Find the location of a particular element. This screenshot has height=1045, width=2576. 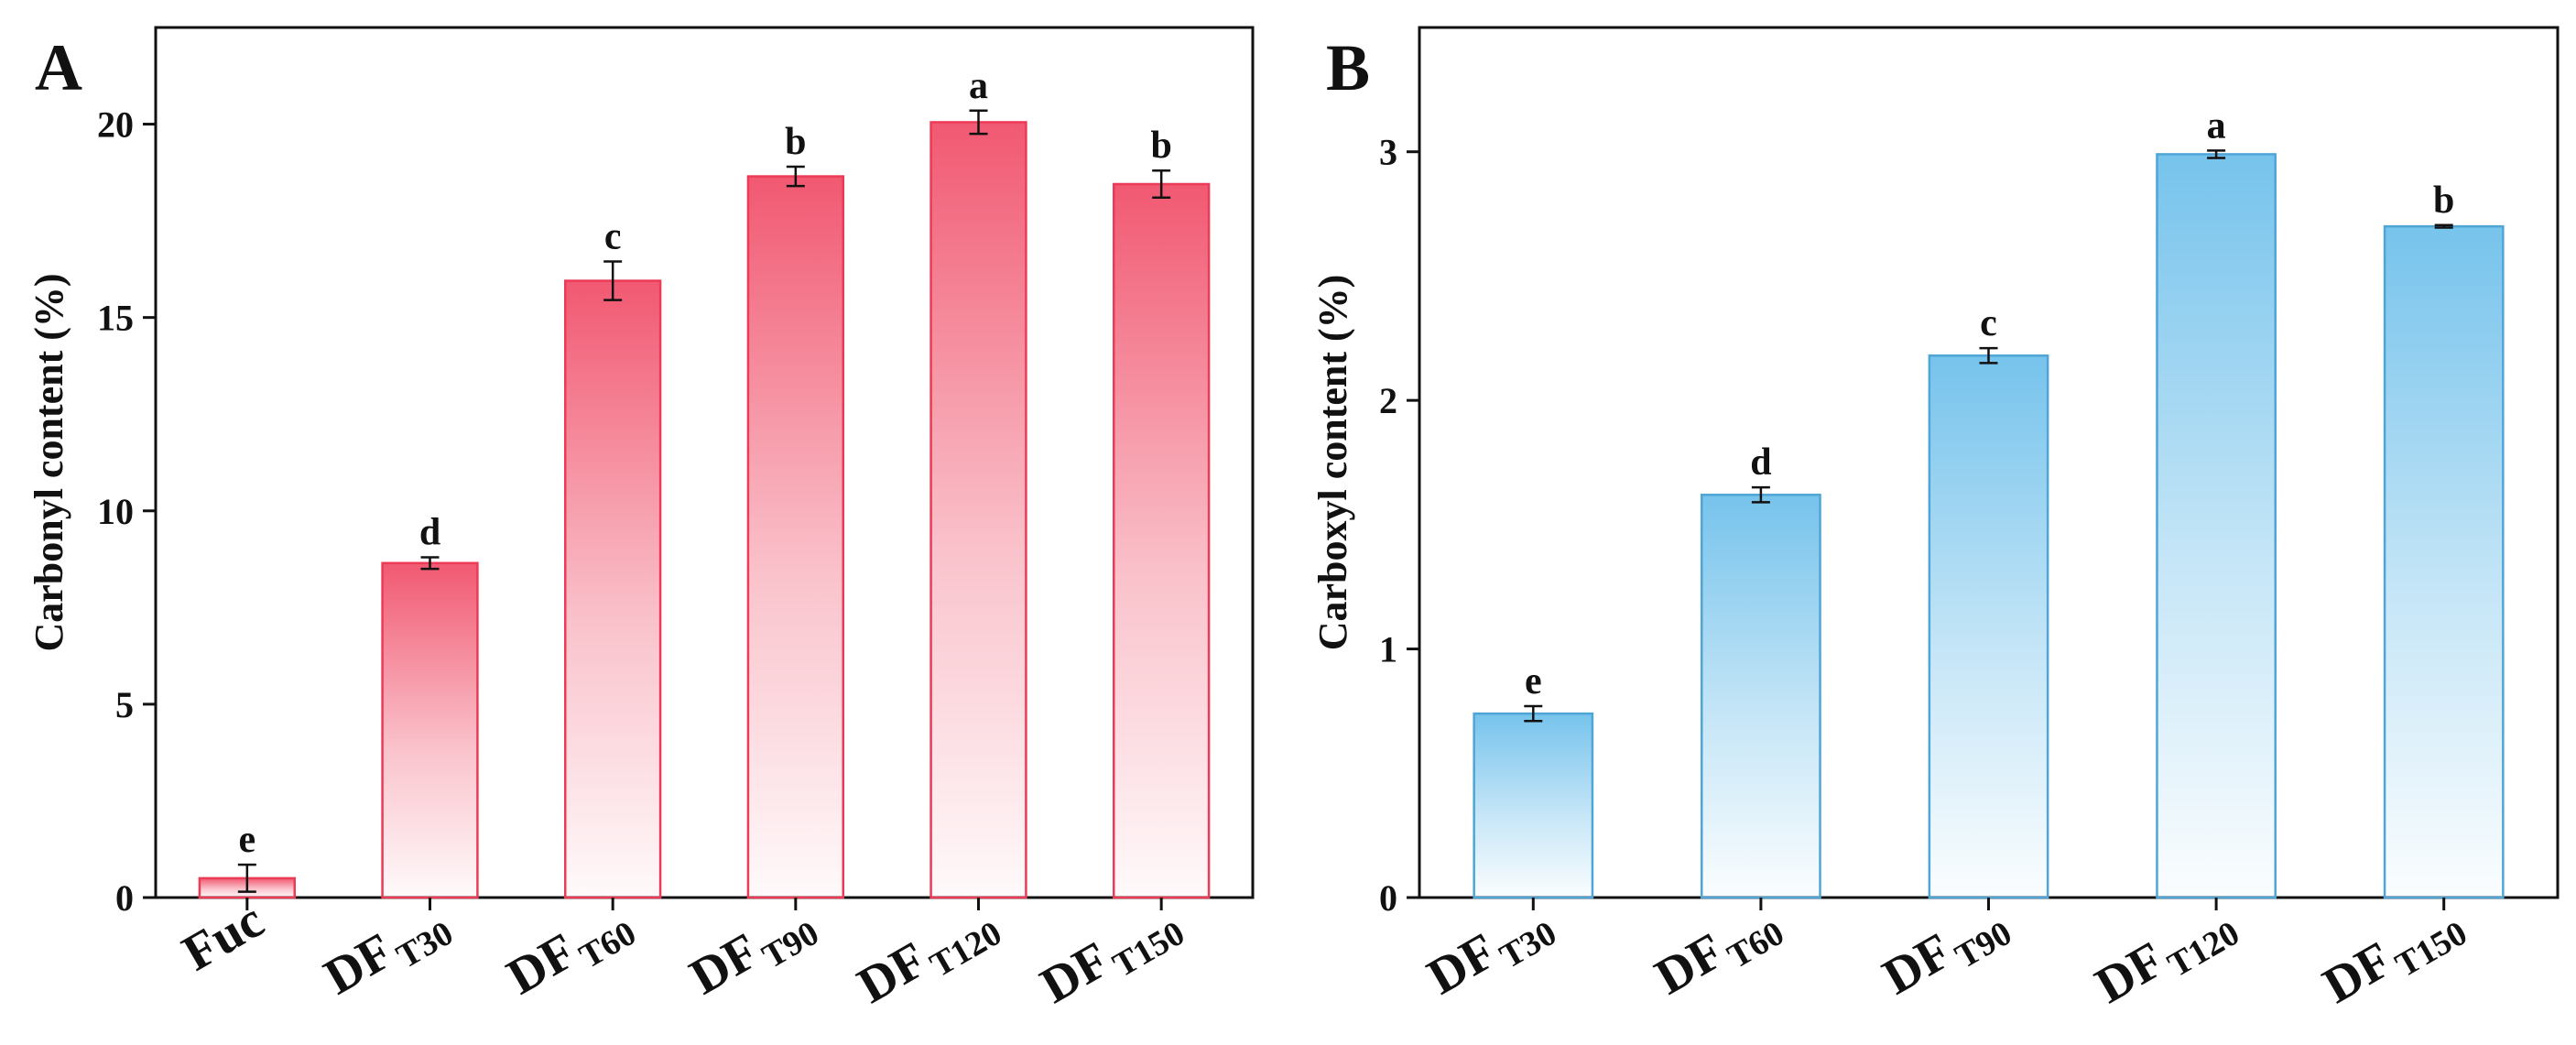

panel-b-label: B is located at coordinates (1348, 67).